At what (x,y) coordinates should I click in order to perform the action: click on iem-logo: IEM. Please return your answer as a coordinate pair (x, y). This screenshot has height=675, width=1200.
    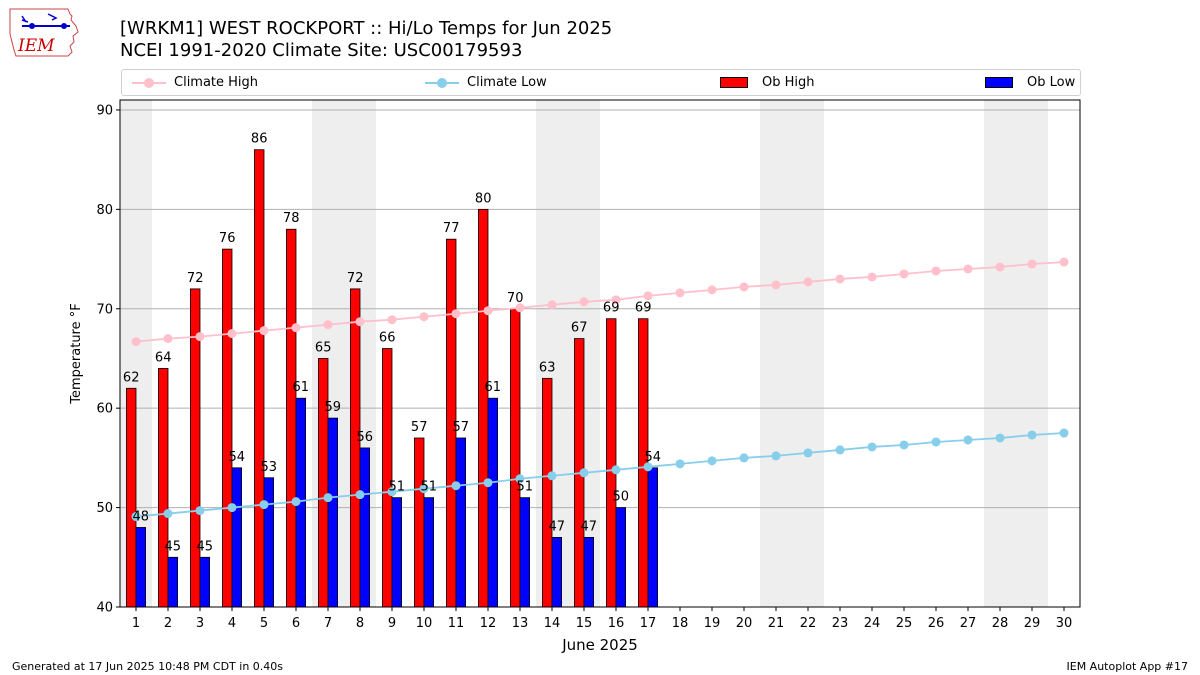
    Looking at the image, I should click on (45, 33).